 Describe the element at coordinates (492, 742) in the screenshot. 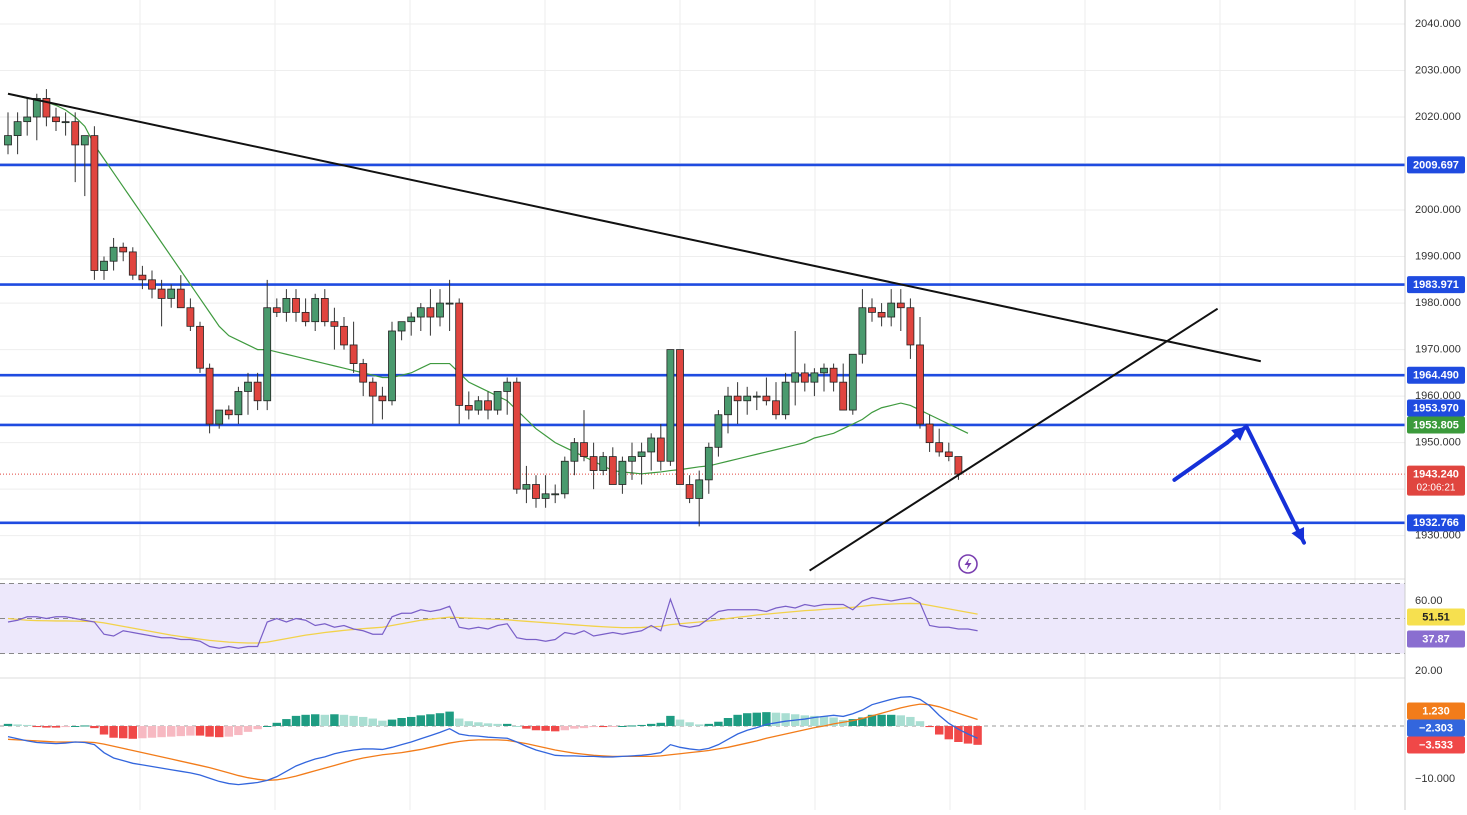

I see `macd-signal-line` at that location.